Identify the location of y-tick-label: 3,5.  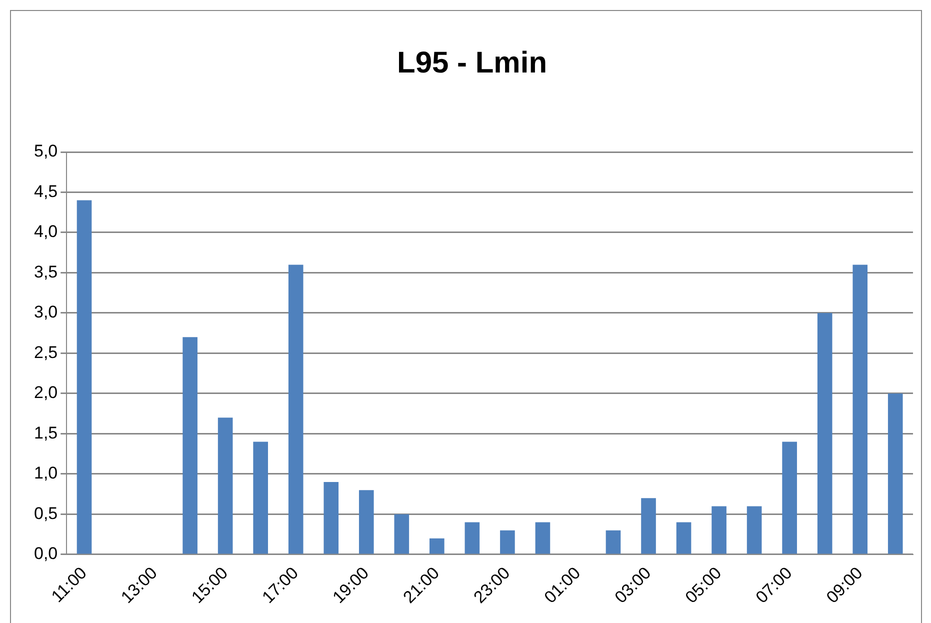
(46, 272).